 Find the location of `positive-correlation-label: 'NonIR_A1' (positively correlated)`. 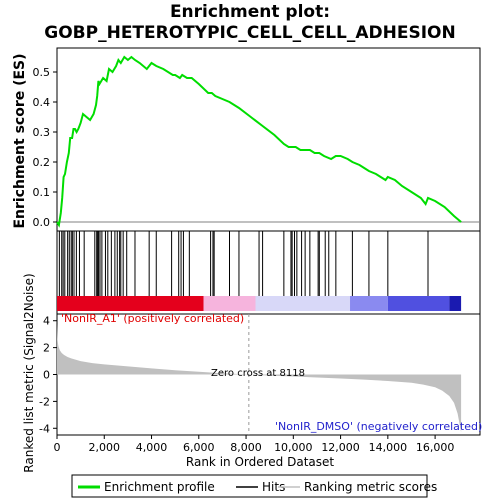

positive-correlation-label: 'NonIR_A1' (positively correlated) is located at coordinates (152, 318).